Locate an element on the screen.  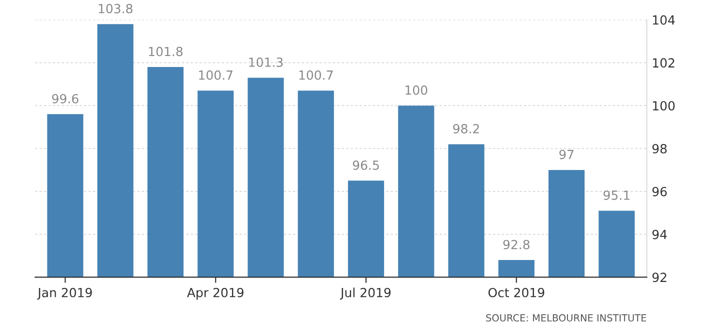
y-tick-label: 104 is located at coordinates (663, 20).